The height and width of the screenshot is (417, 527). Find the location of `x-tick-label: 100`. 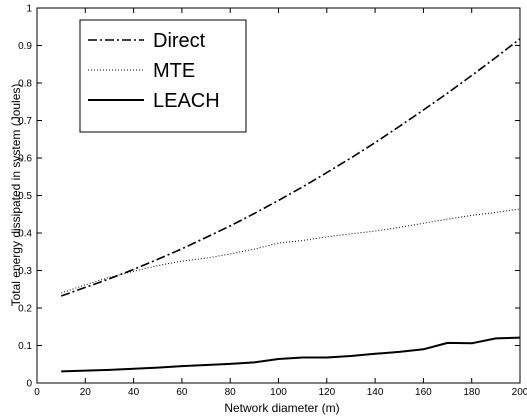

x-tick-label: 100 is located at coordinates (278, 392).